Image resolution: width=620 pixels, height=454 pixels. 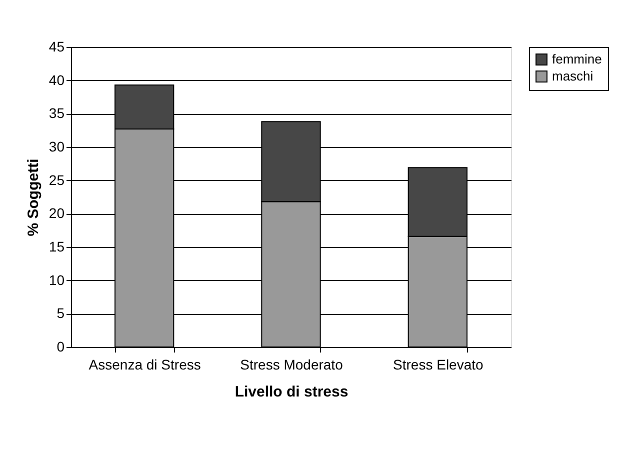 I want to click on y-tick-label: 35, so click(x=56, y=113).